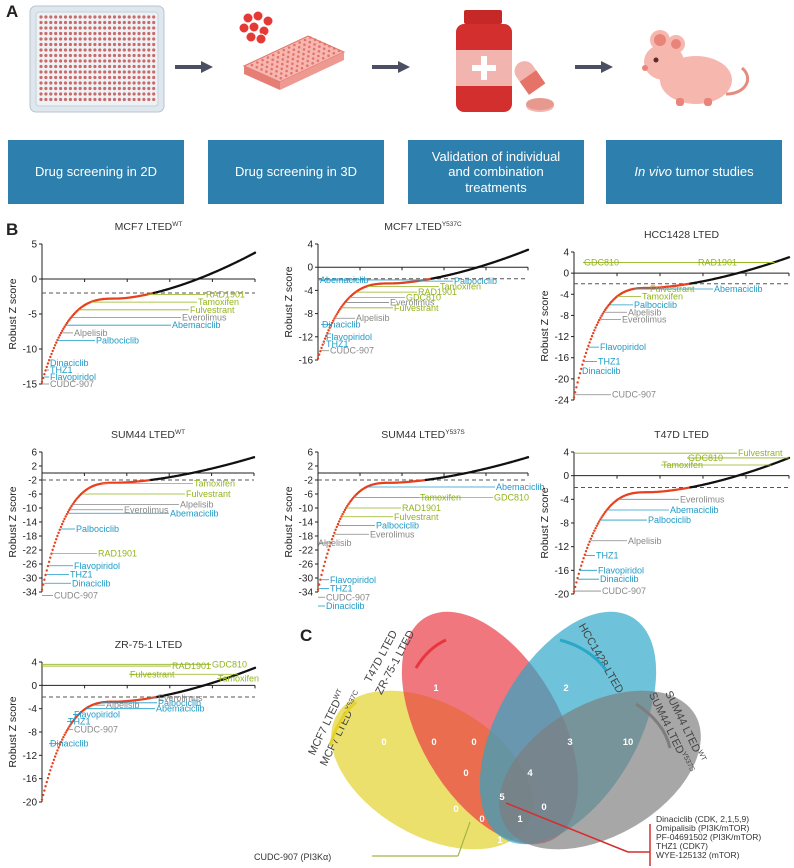 The height and width of the screenshot is (868, 794). What do you see at coordinates (34, 245) in the screenshot?
I see `y-tick-label: 5` at bounding box center [34, 245].